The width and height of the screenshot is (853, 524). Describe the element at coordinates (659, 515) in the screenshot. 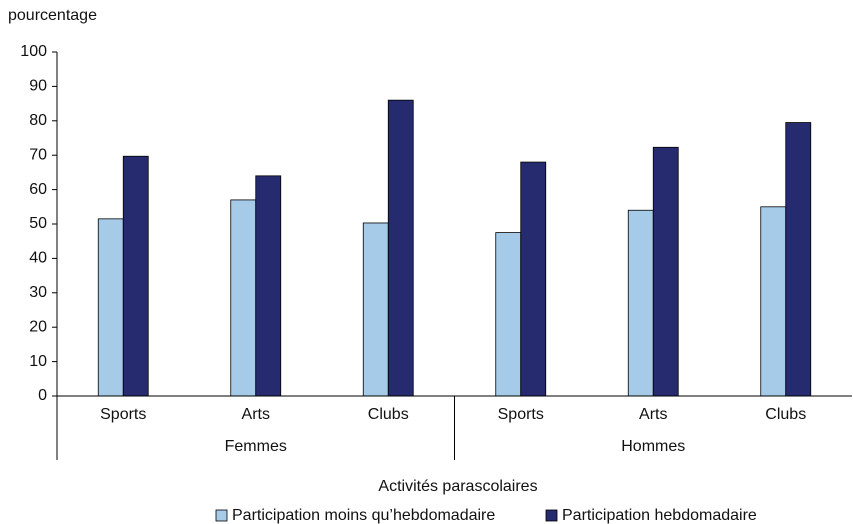

I see `legend-label: Participation hebdomadaire` at that location.